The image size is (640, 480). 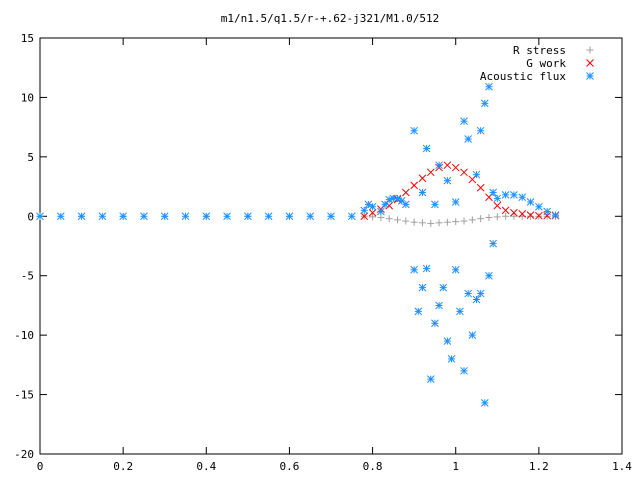 What do you see at coordinates (622, 466) in the screenshot?
I see `x-tick-label: 1.4` at bounding box center [622, 466].